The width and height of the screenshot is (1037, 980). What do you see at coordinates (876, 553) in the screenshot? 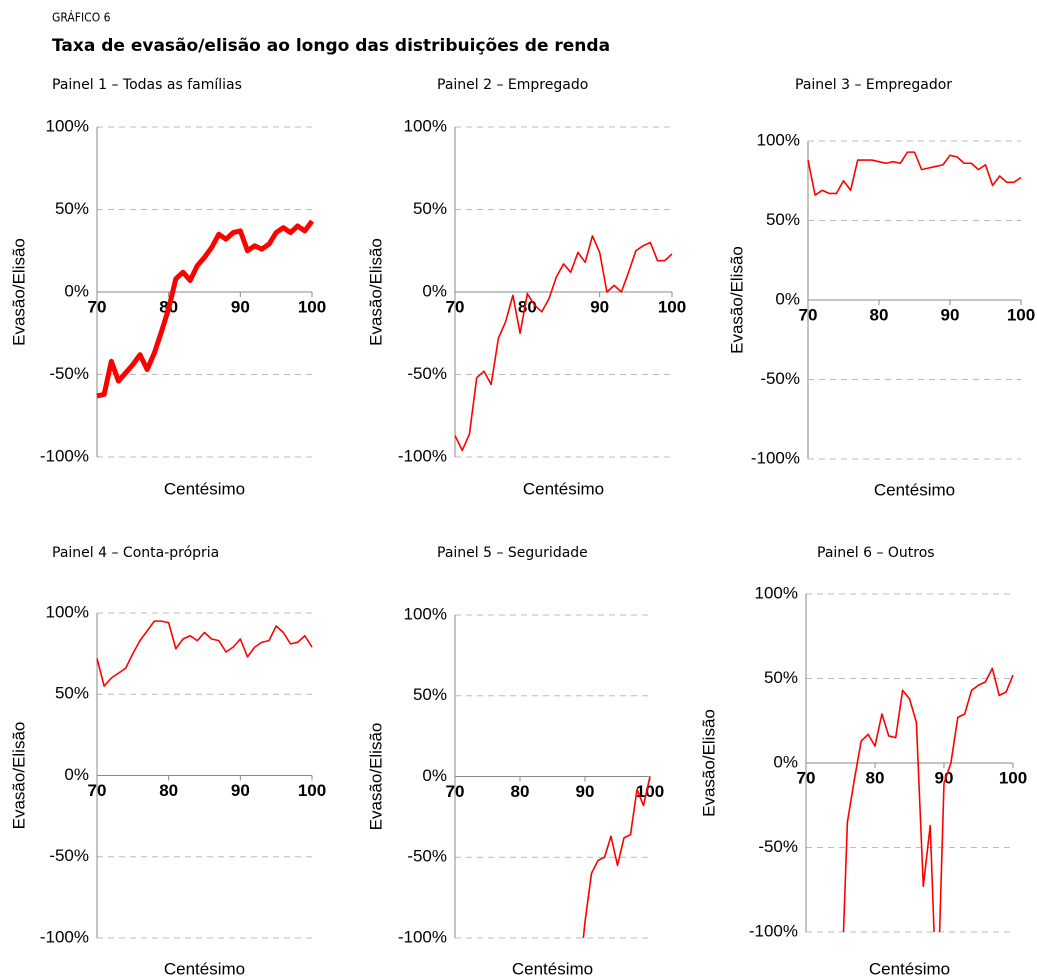
I see `panel-title: Painel 6 – Outros` at bounding box center [876, 553].